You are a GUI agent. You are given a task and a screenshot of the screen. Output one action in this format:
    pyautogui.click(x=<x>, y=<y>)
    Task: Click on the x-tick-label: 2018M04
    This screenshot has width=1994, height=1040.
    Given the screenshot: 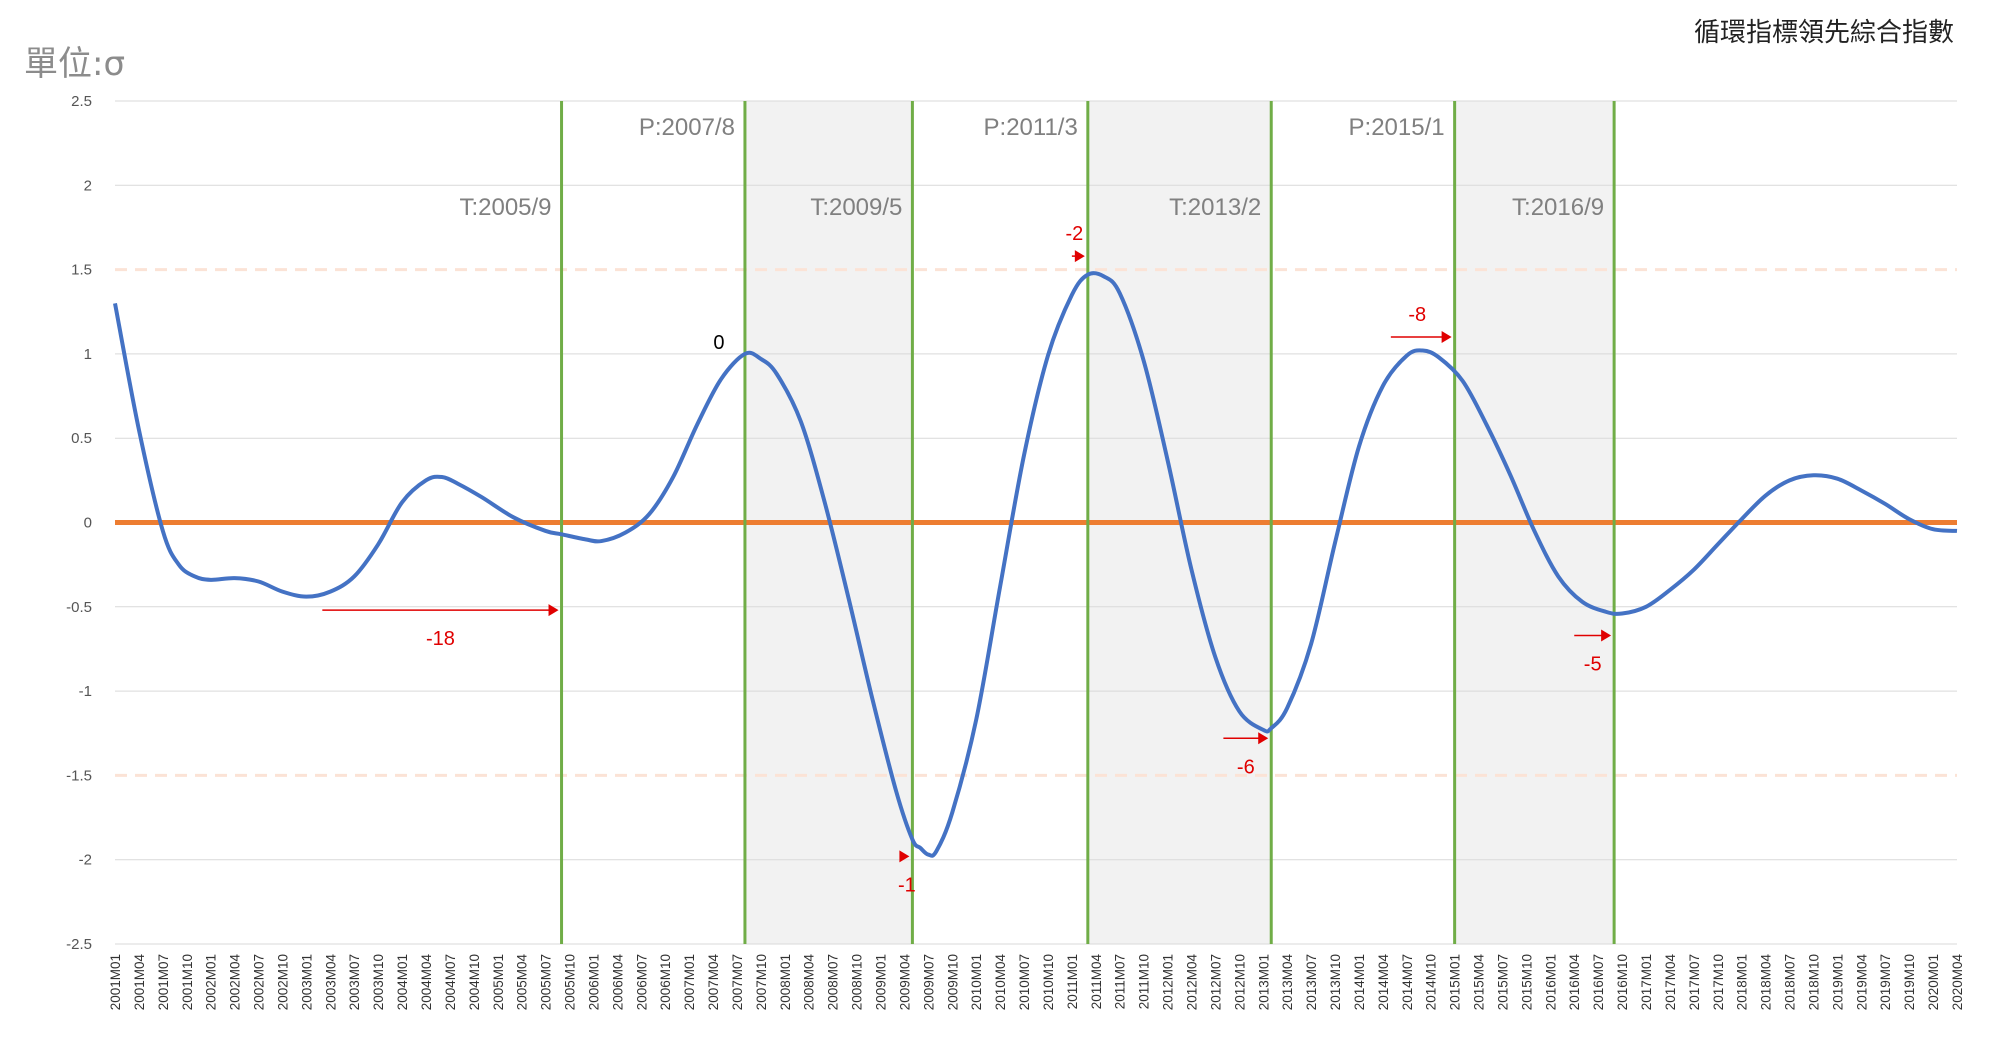 What is the action you would take?
    pyautogui.click(x=1766, y=982)
    